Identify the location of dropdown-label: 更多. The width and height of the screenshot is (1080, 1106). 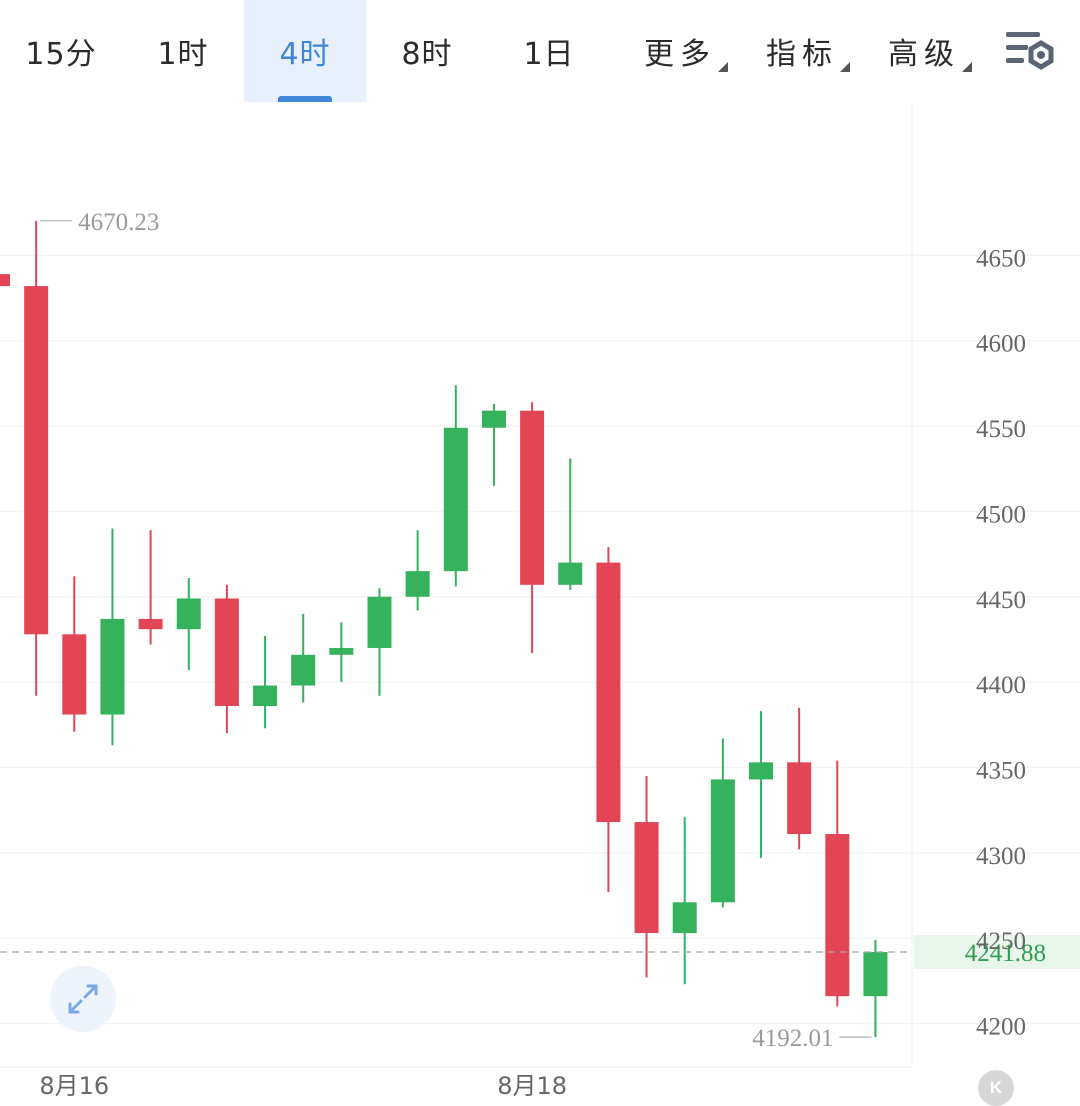
(680, 54).